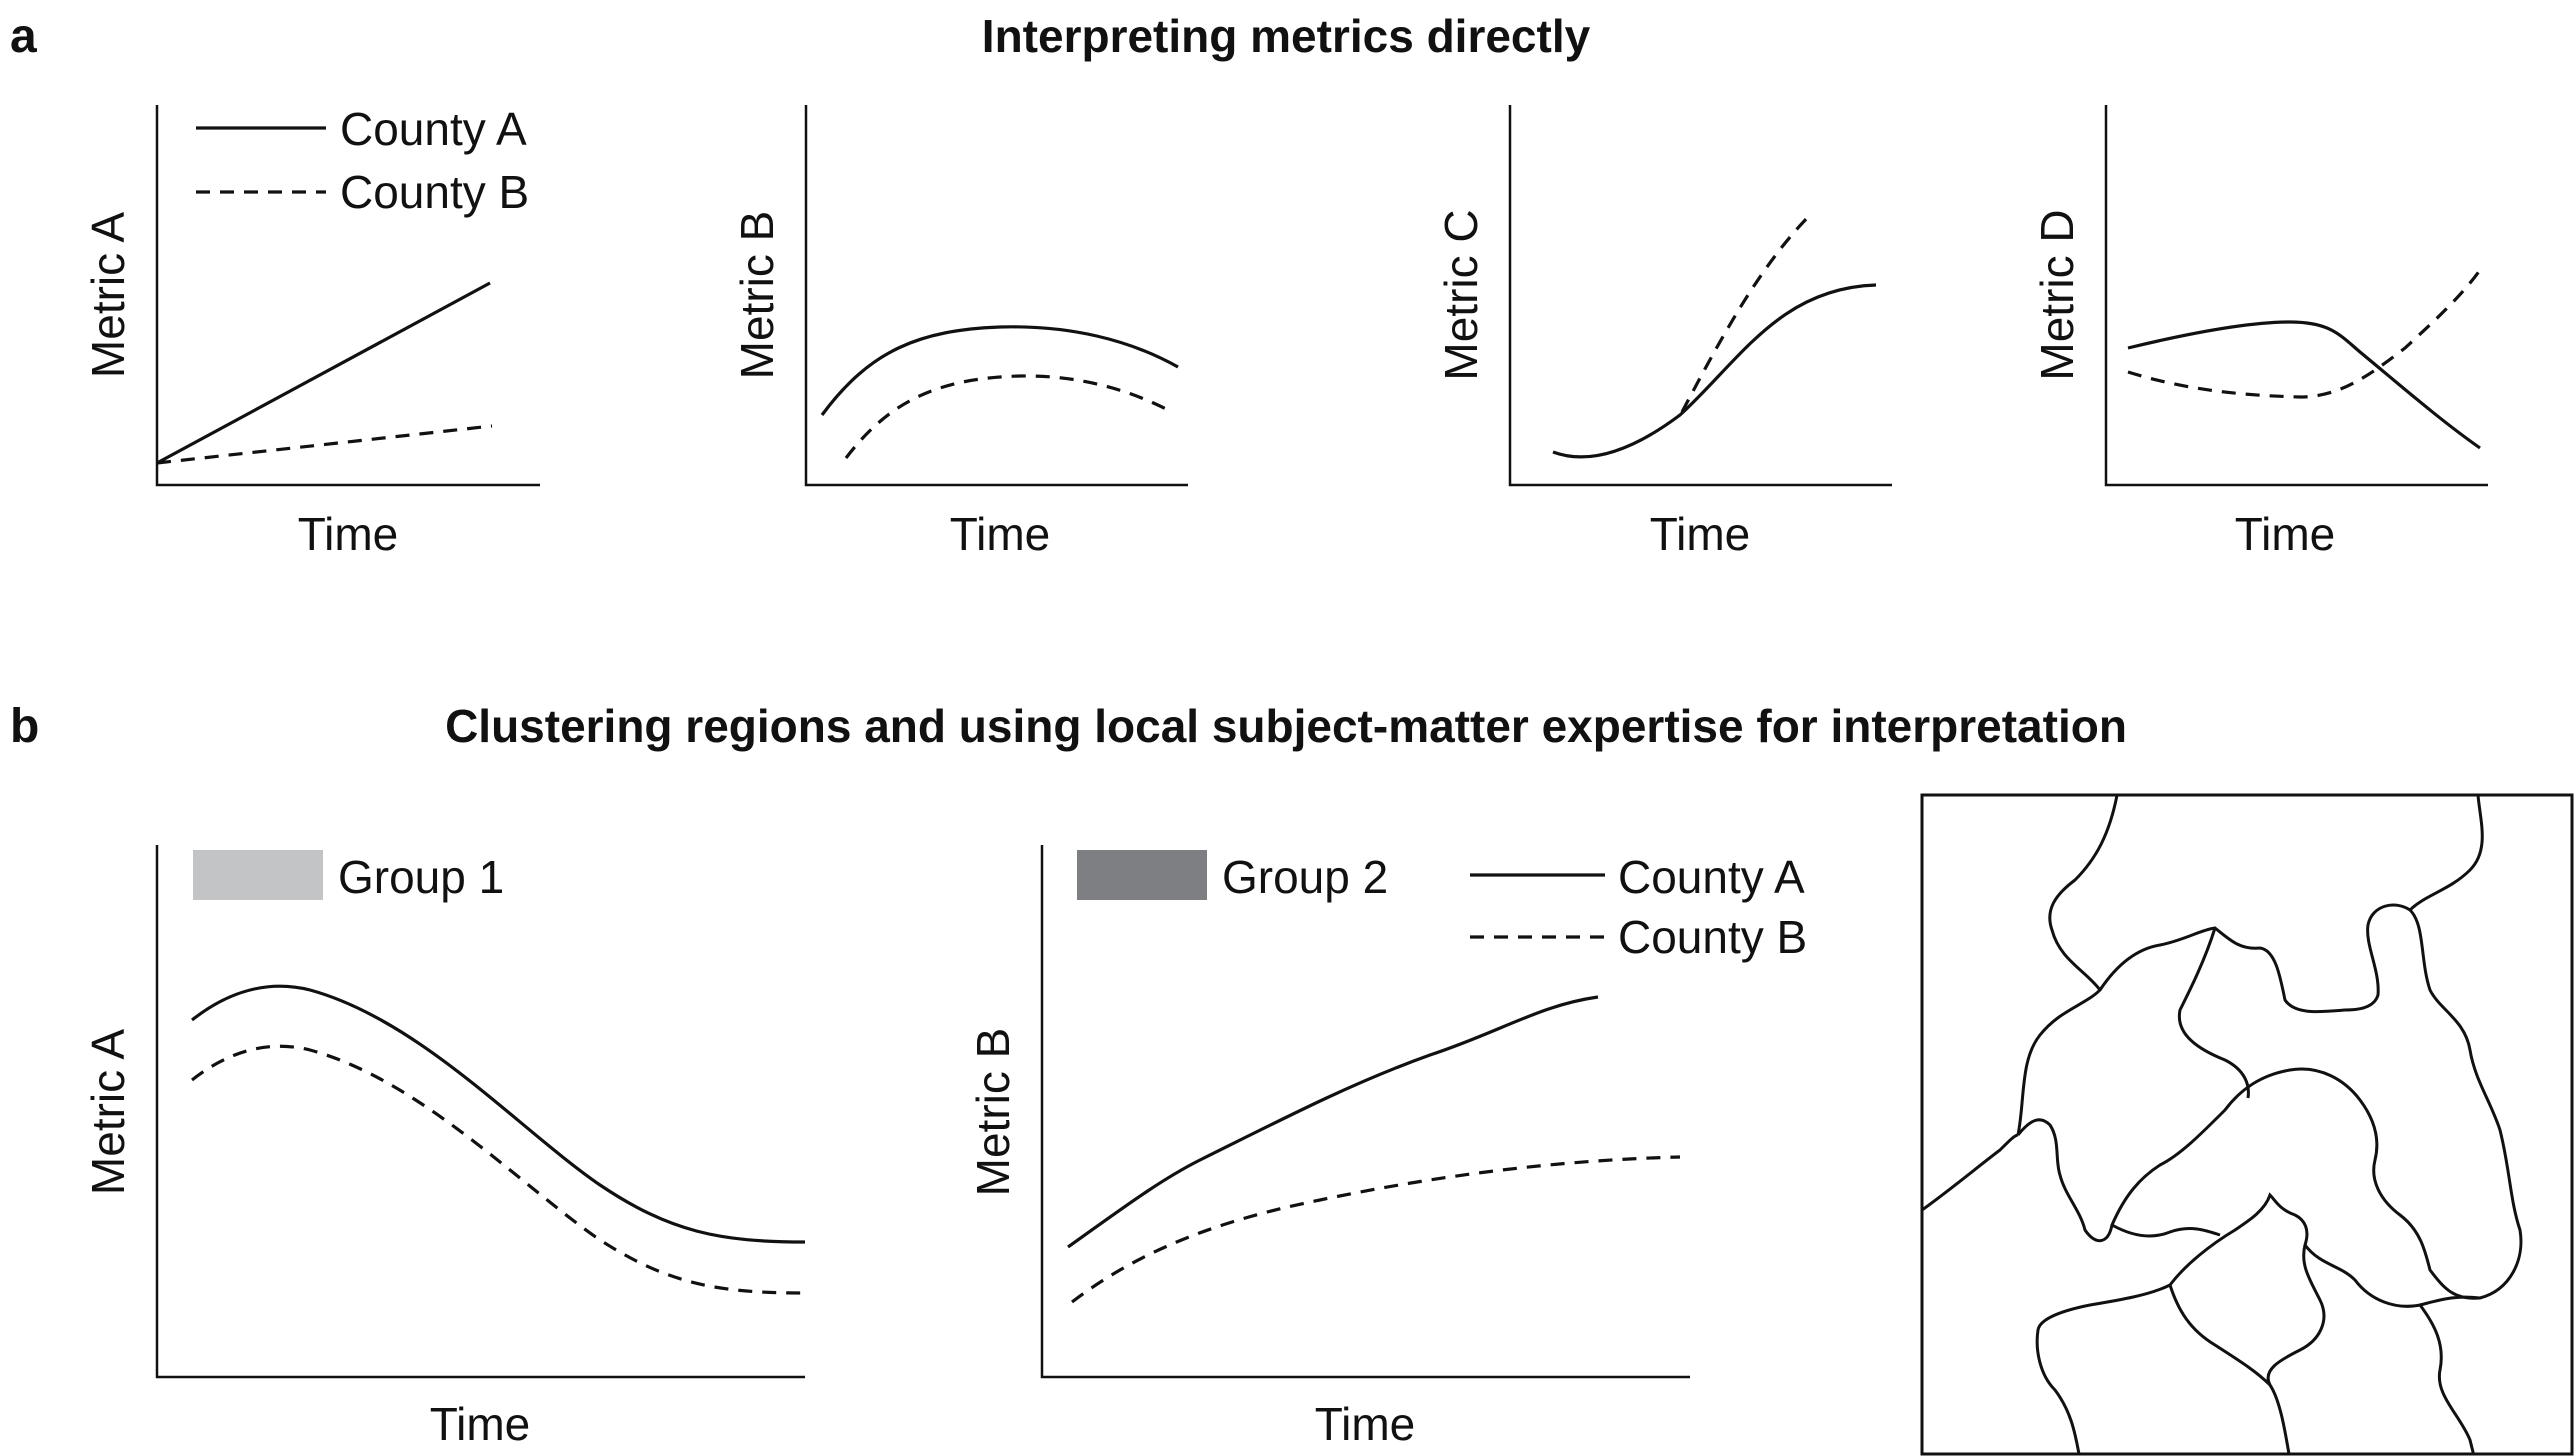 Image resolution: width=2574 pixels, height=1456 pixels. I want to click on plot-a2-county-b-line, so click(1008, 416).